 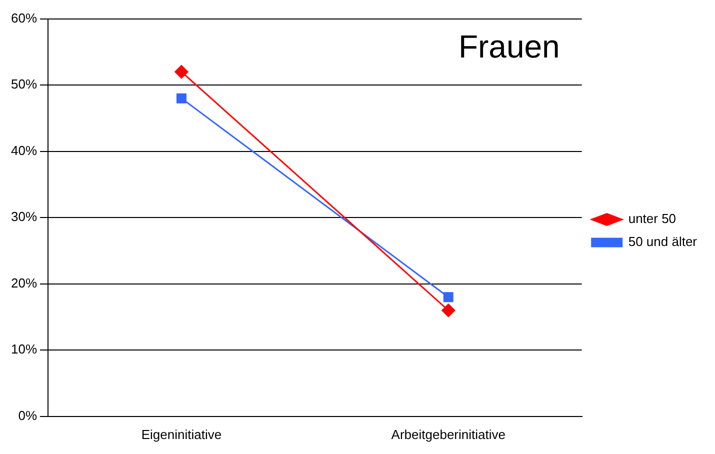 I want to click on y-tick-label: 60%, so click(x=24, y=18).